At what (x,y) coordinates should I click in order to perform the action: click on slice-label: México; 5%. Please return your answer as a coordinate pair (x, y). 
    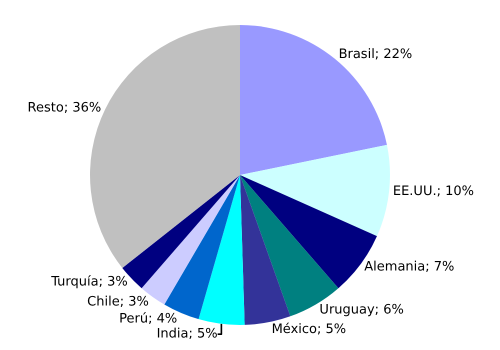
    Looking at the image, I should click on (309, 330).